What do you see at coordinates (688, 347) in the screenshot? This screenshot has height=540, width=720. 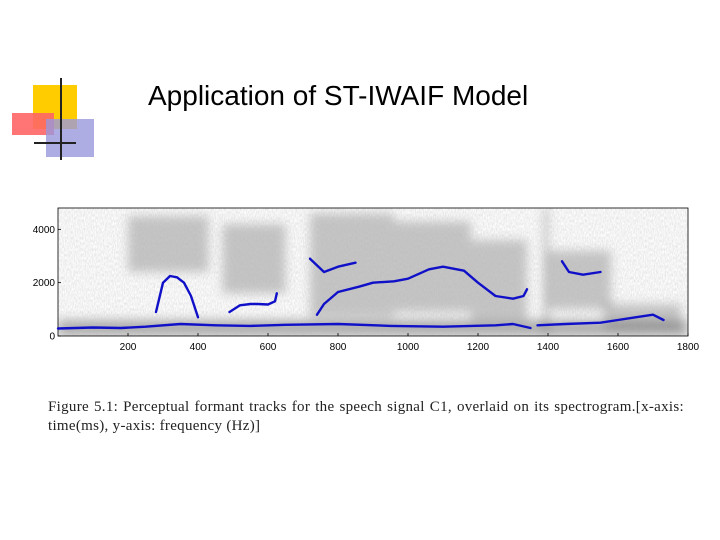 I see `x-tick-label: 1800` at bounding box center [688, 347].